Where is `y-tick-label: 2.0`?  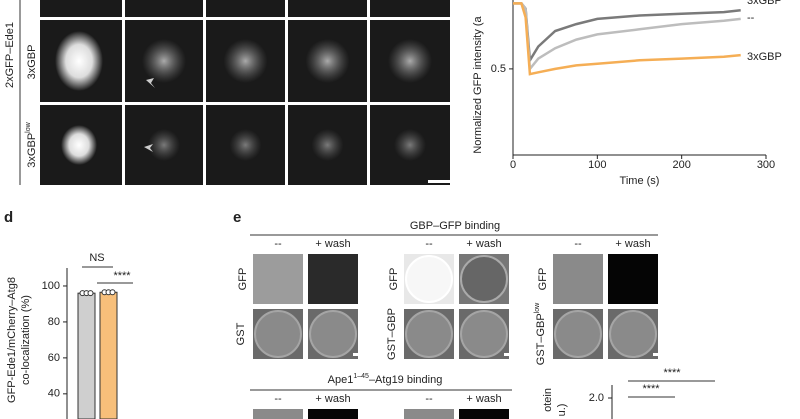
y-tick-label: 2.0 is located at coordinates (596, 398).